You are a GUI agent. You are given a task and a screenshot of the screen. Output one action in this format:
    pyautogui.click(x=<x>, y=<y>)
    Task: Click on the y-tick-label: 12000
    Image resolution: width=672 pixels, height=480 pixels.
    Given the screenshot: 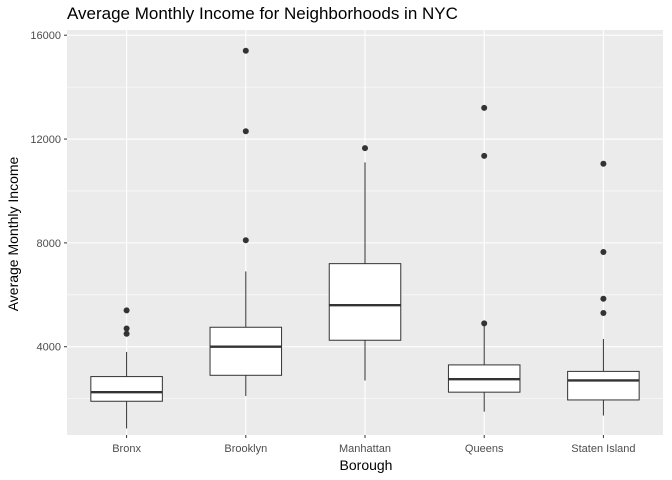 What is the action you would take?
    pyautogui.click(x=45, y=140)
    